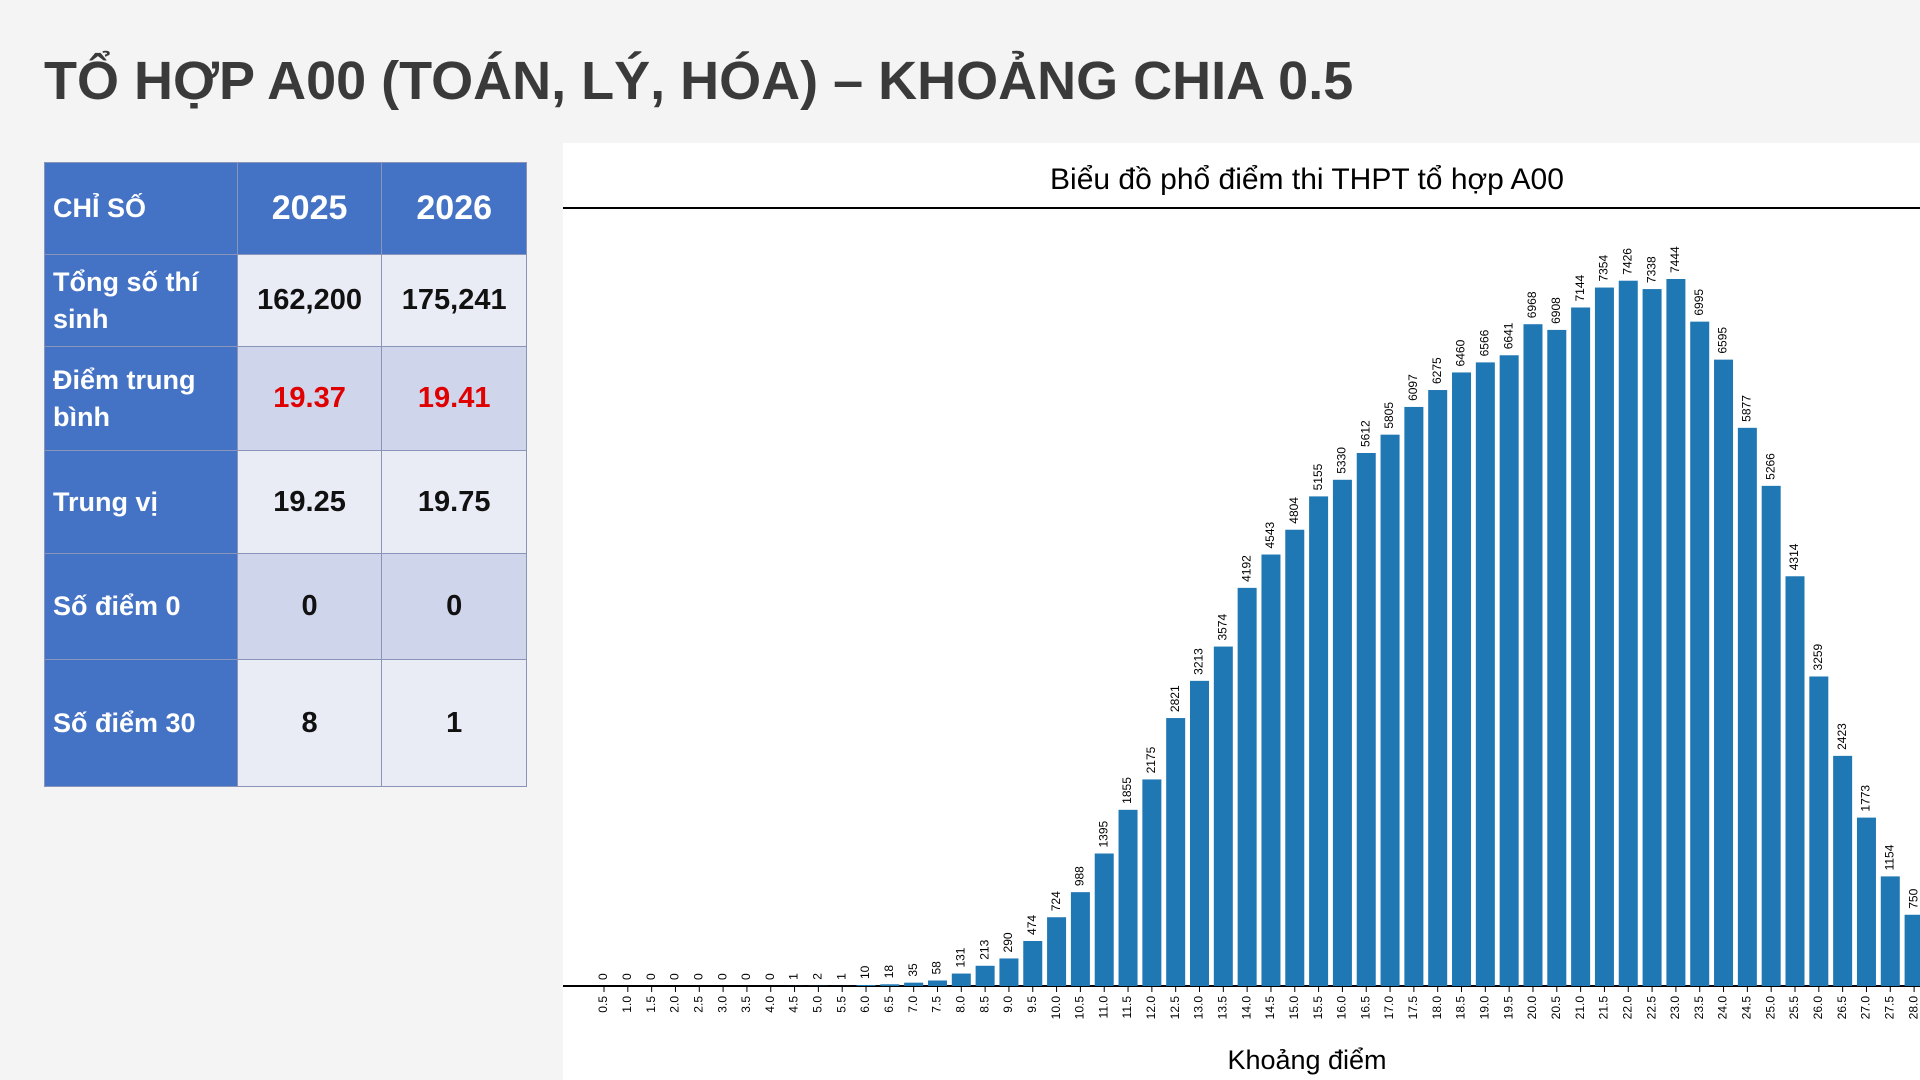 The height and width of the screenshot is (1080, 1920). I want to click on x-tick-label: 7.0, so click(913, 1004).